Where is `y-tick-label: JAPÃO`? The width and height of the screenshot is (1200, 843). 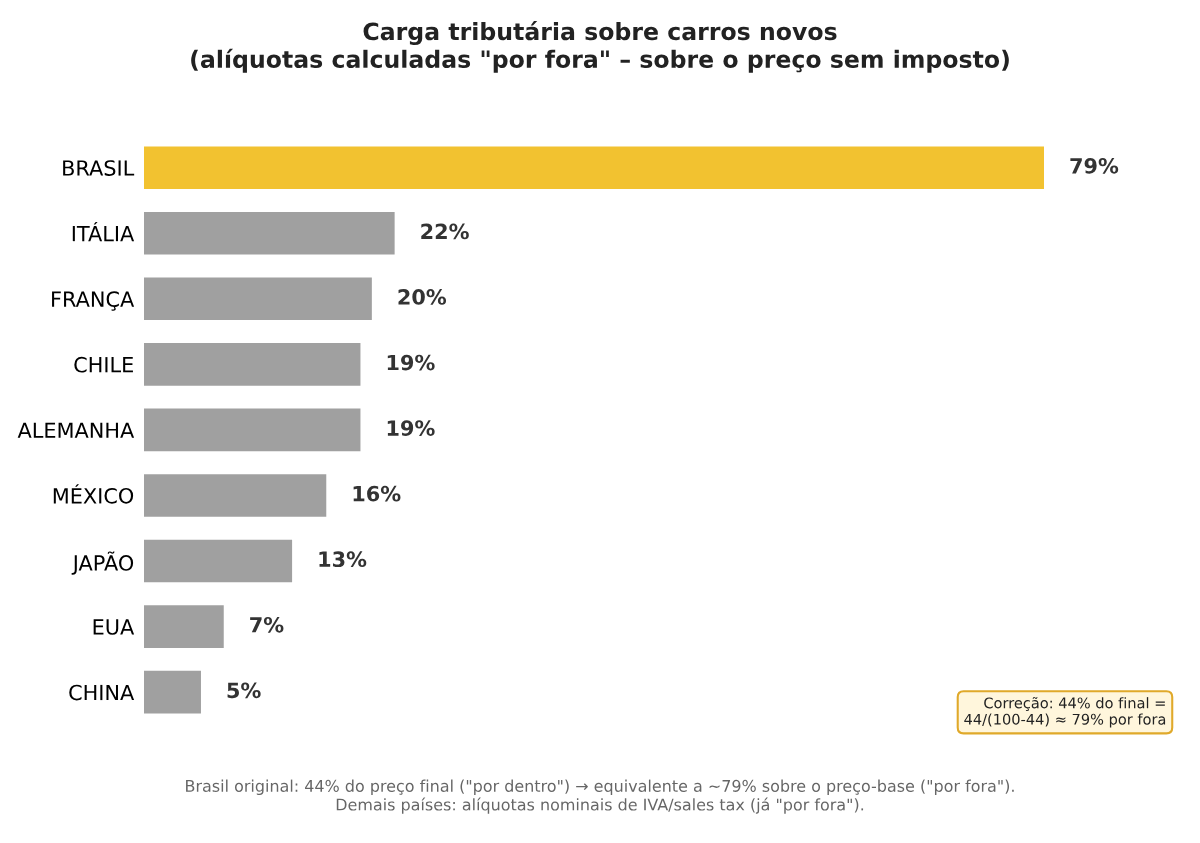 y-tick-label: JAPÃO is located at coordinates (102, 563).